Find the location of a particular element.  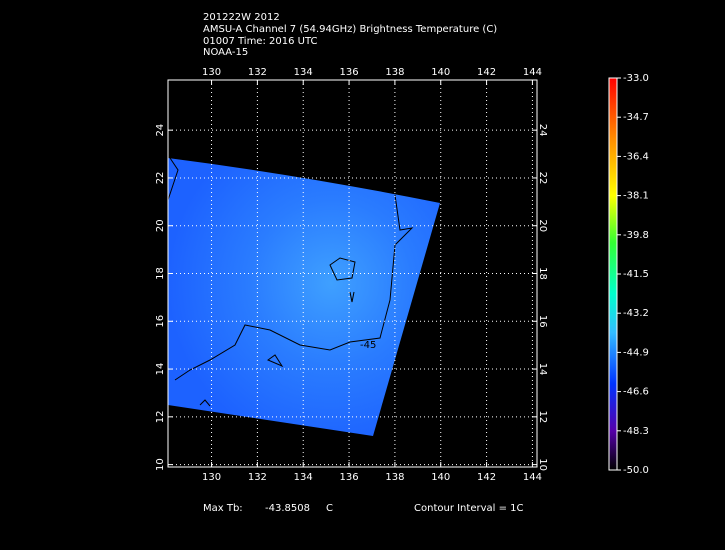

colorbar-label: -34.7 is located at coordinates (636, 117).